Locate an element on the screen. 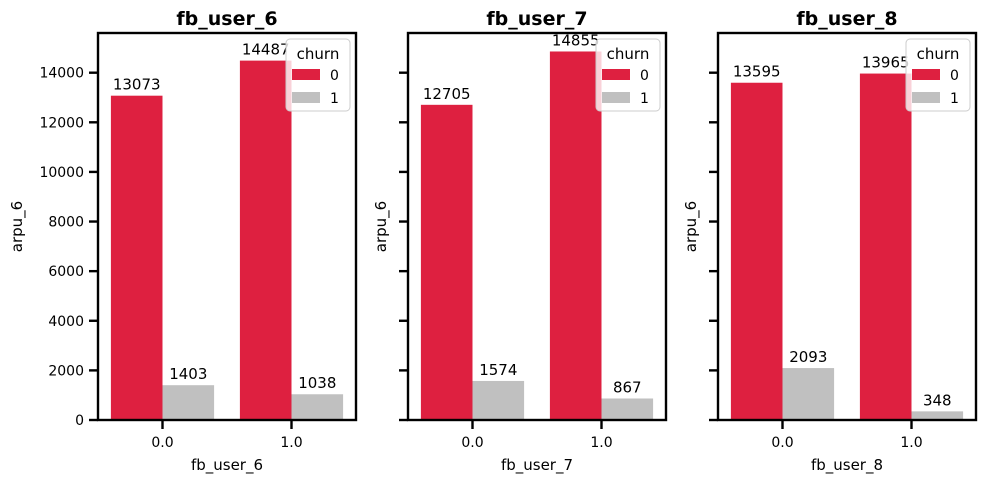 This screenshot has width=984, height=484. y-tick-label: 6000 is located at coordinates (66, 272).